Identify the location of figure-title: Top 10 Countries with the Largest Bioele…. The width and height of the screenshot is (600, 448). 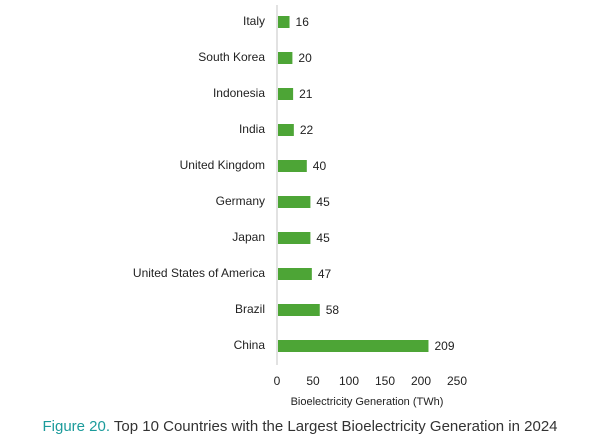
(334, 426).